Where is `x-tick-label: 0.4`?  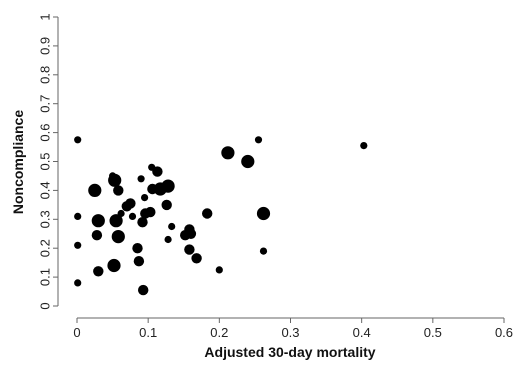 x-tick-label: 0.4 is located at coordinates (362, 332).